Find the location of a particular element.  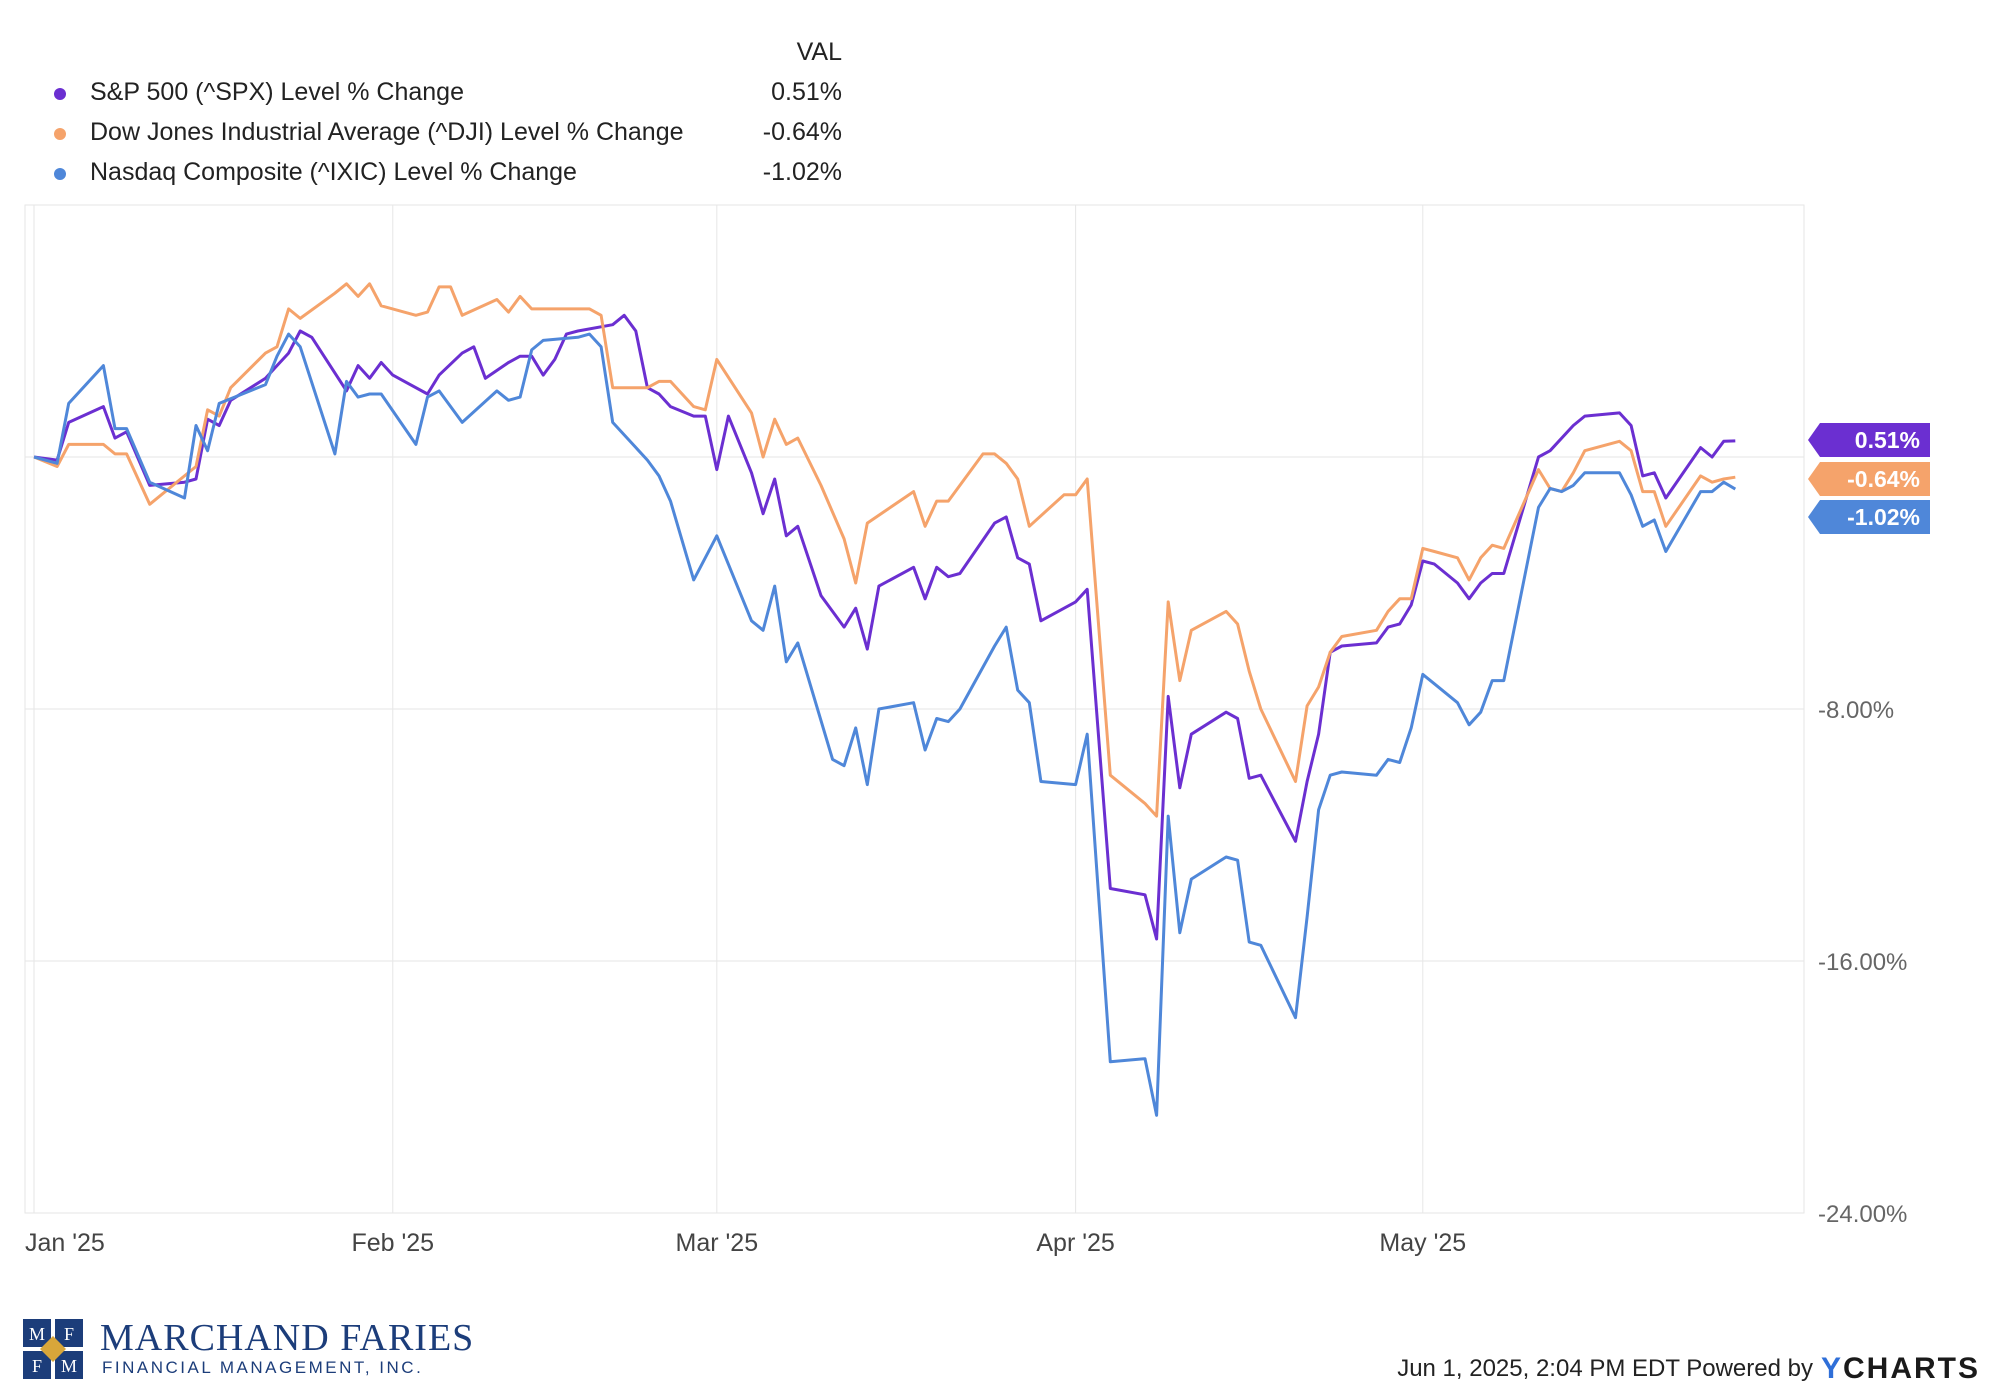

legend-value: 0.51% is located at coordinates (806, 92).